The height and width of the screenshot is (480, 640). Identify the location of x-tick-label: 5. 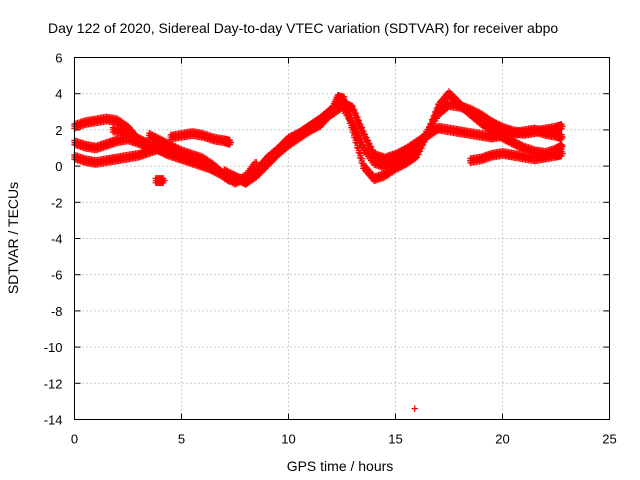
(181, 439).